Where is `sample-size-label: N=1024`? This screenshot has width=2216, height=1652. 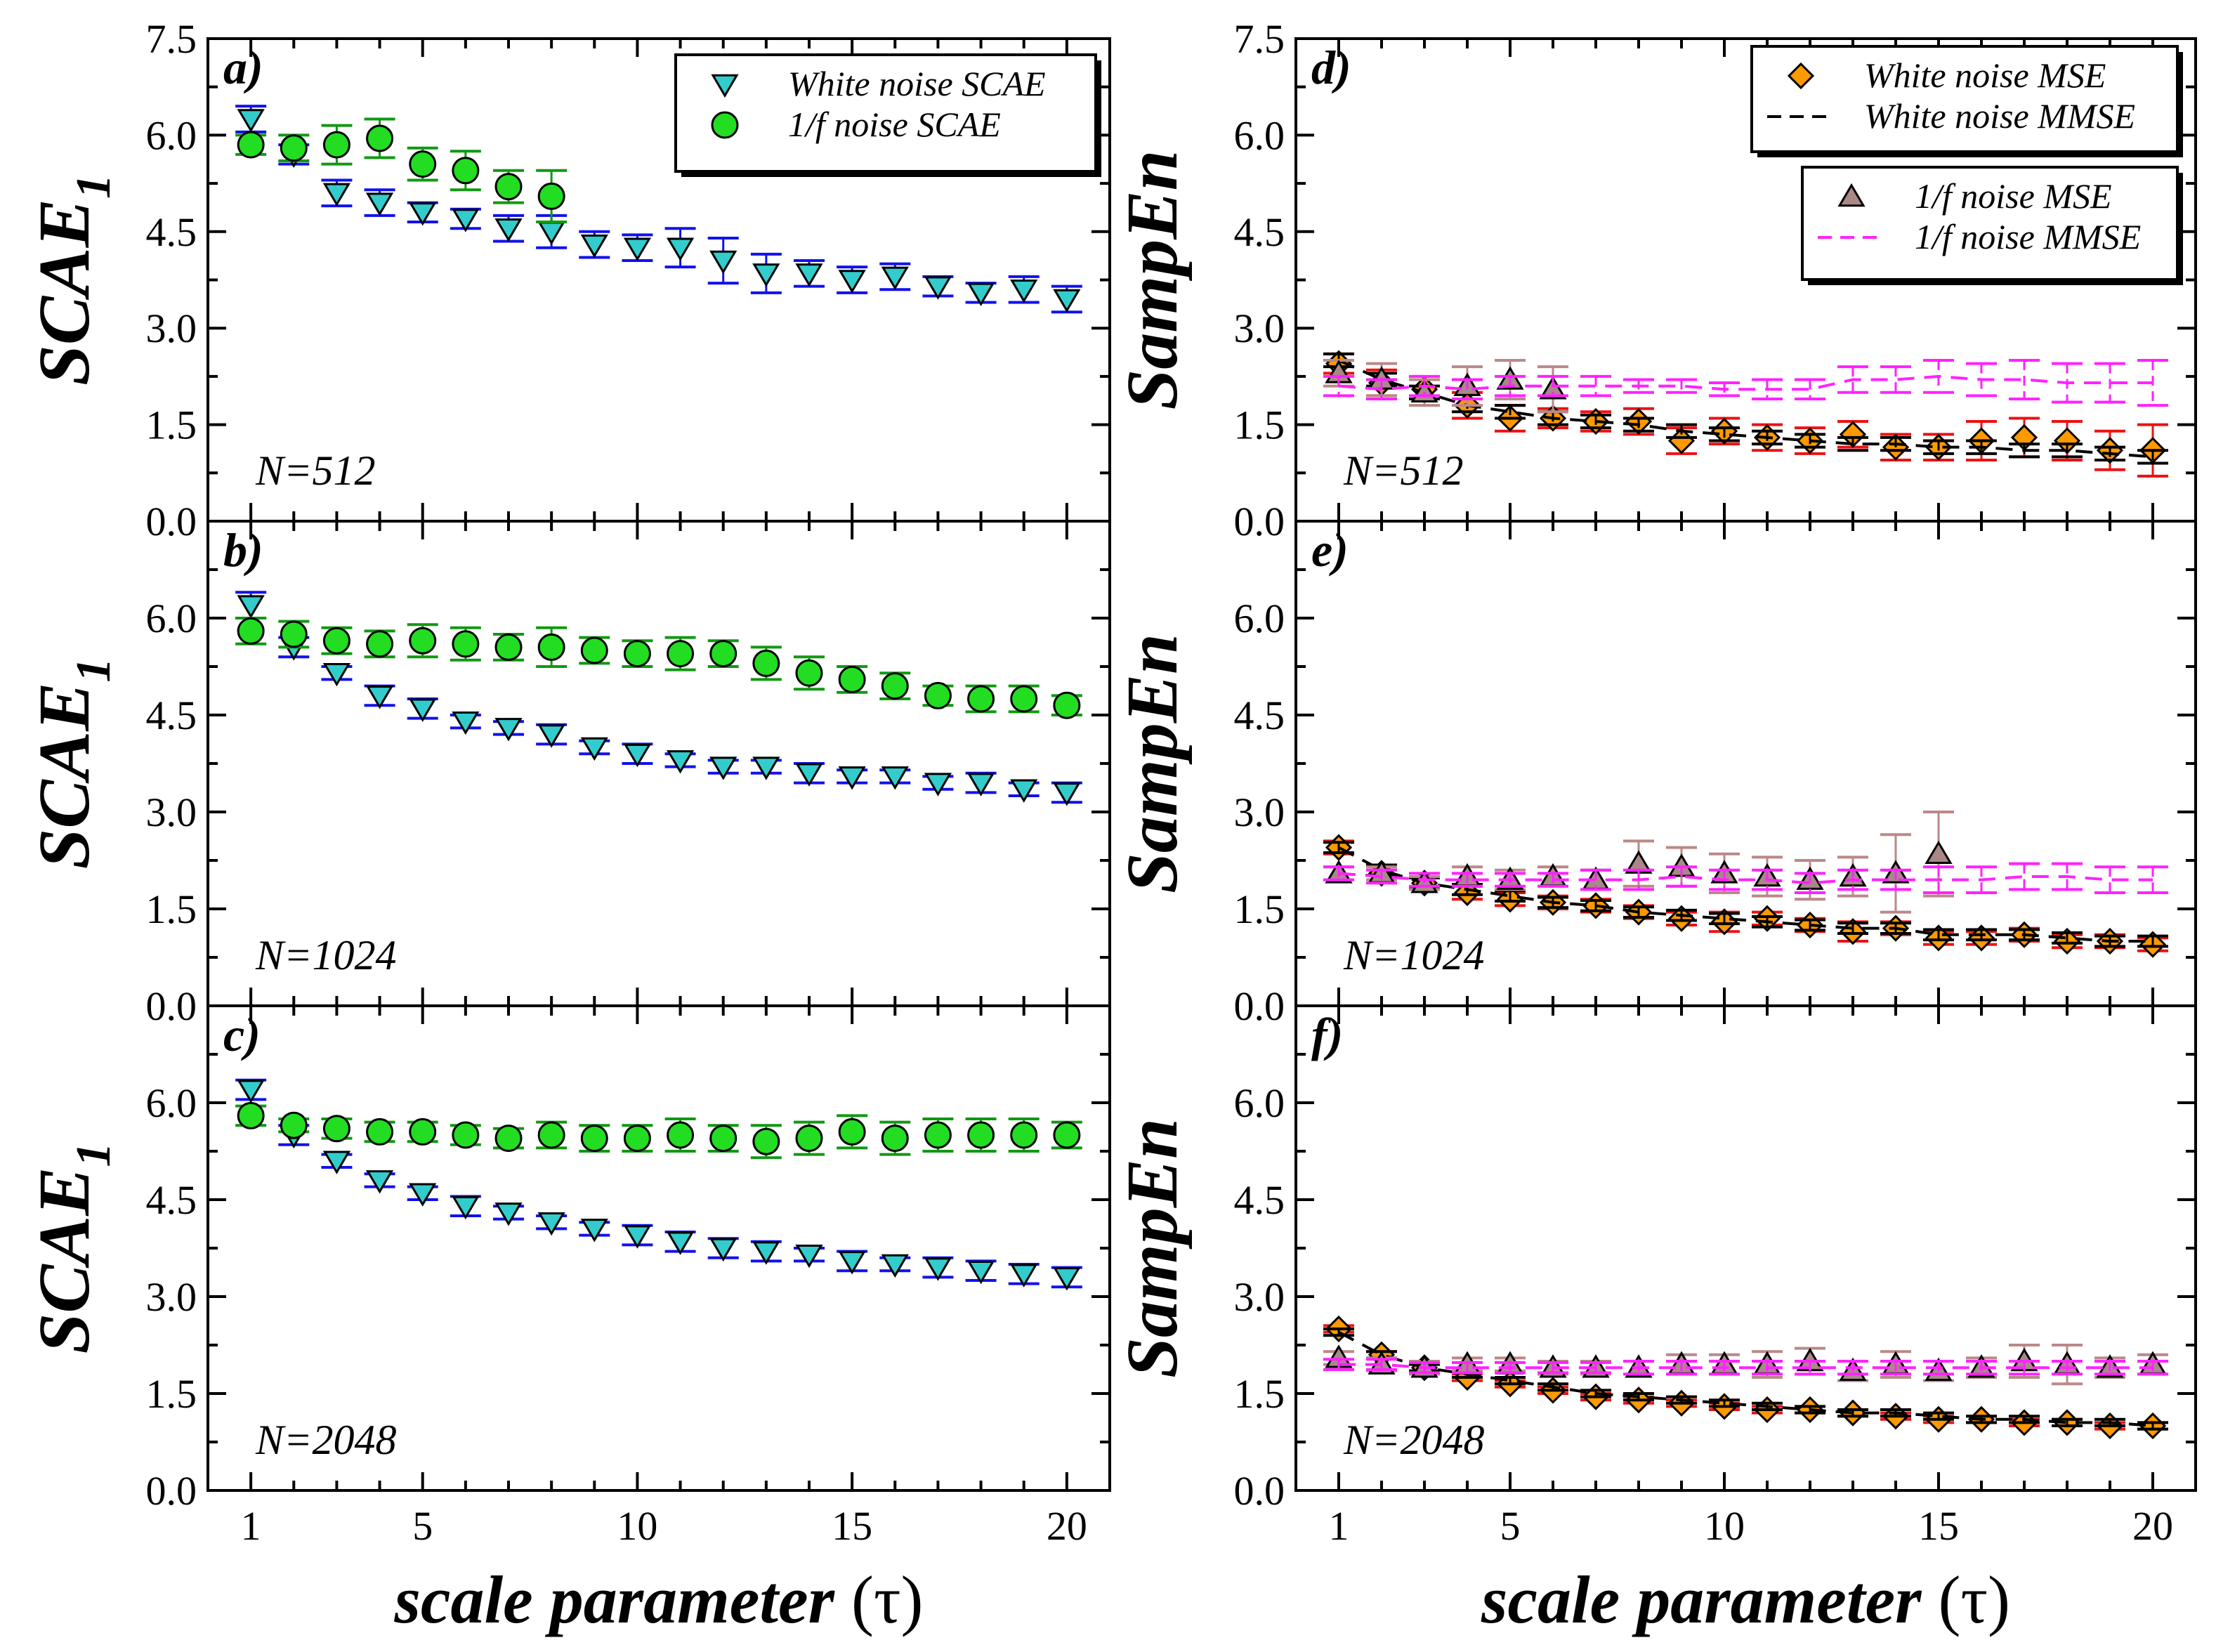 sample-size-label: N=1024 is located at coordinates (1414, 955).